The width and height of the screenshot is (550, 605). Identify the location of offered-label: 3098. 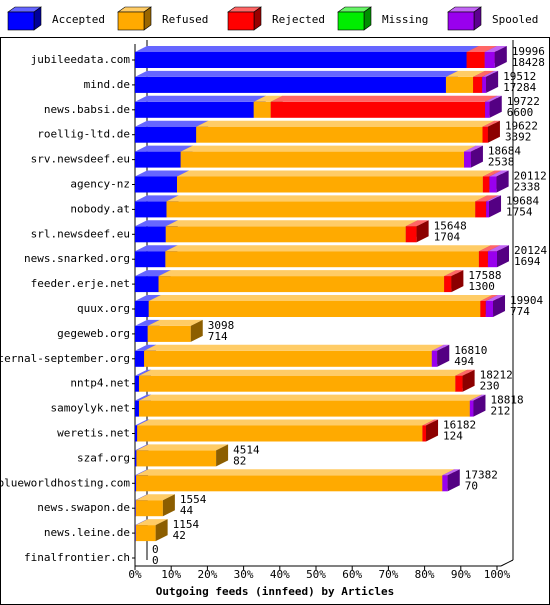
(221, 325).